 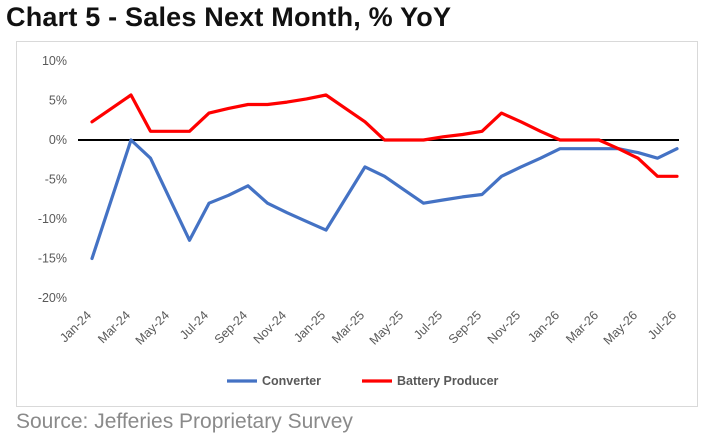 What do you see at coordinates (58, 140) in the screenshot?
I see `y-tick-label: 0%` at bounding box center [58, 140].